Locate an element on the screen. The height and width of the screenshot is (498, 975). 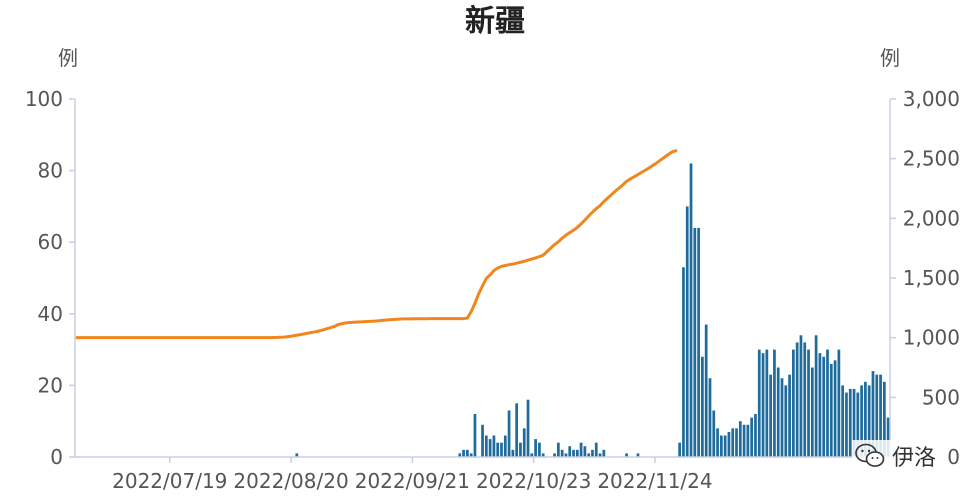
wechat-icon is located at coordinates (870, 455).